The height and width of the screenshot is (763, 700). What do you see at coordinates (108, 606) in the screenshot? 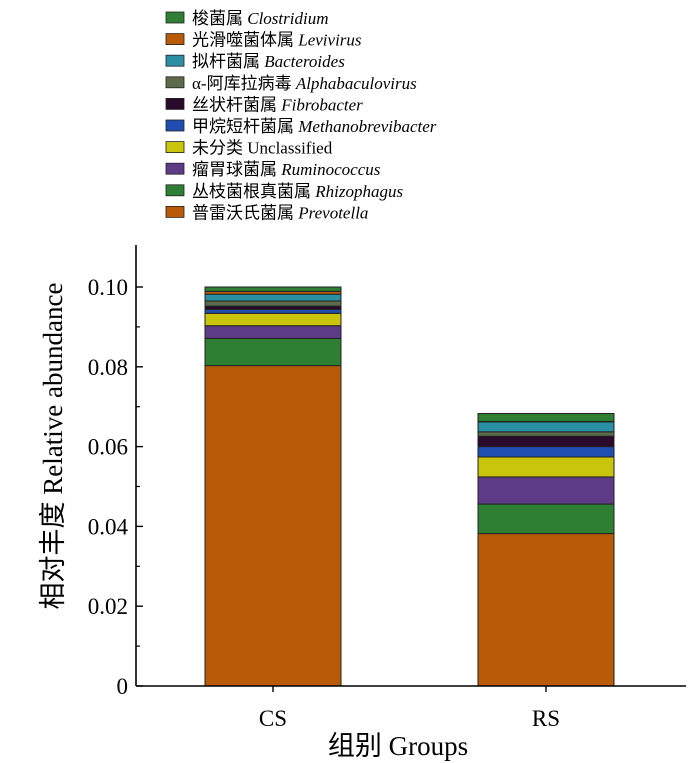
I see `y-tick-label: 0.02` at bounding box center [108, 606].